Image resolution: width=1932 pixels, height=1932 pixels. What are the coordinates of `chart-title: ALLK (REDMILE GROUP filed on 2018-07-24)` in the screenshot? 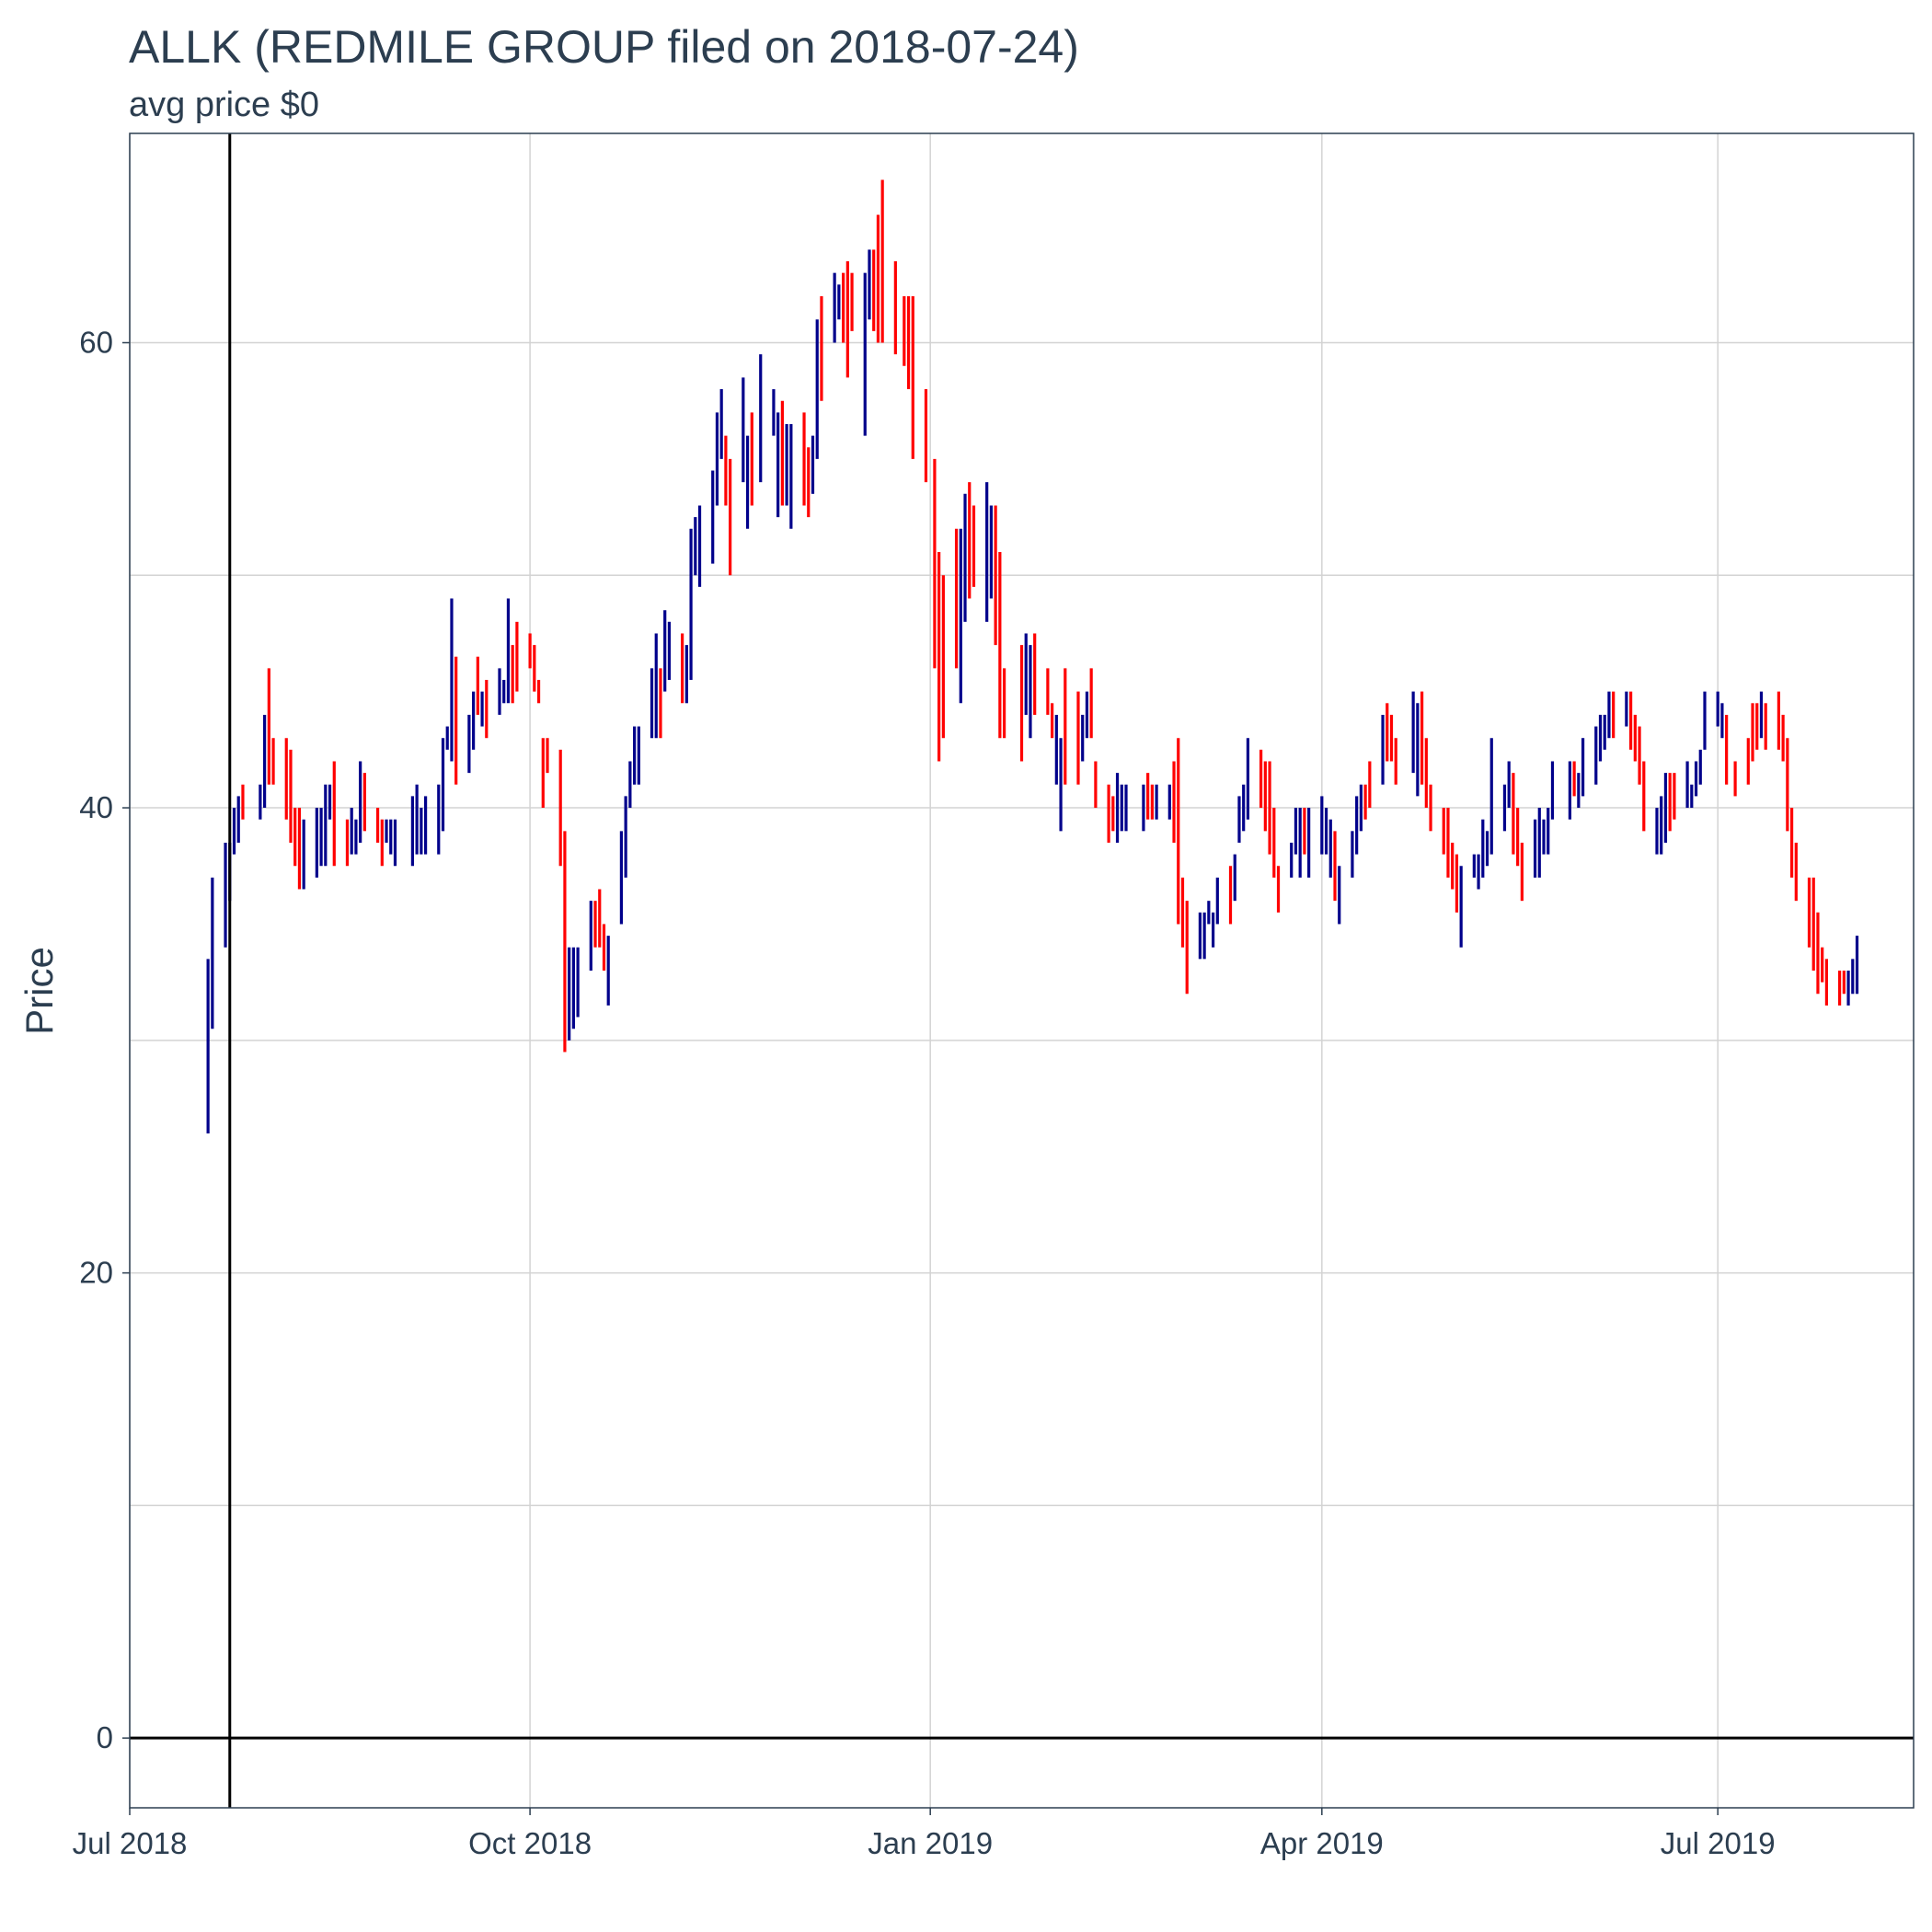 It's located at (604, 47).